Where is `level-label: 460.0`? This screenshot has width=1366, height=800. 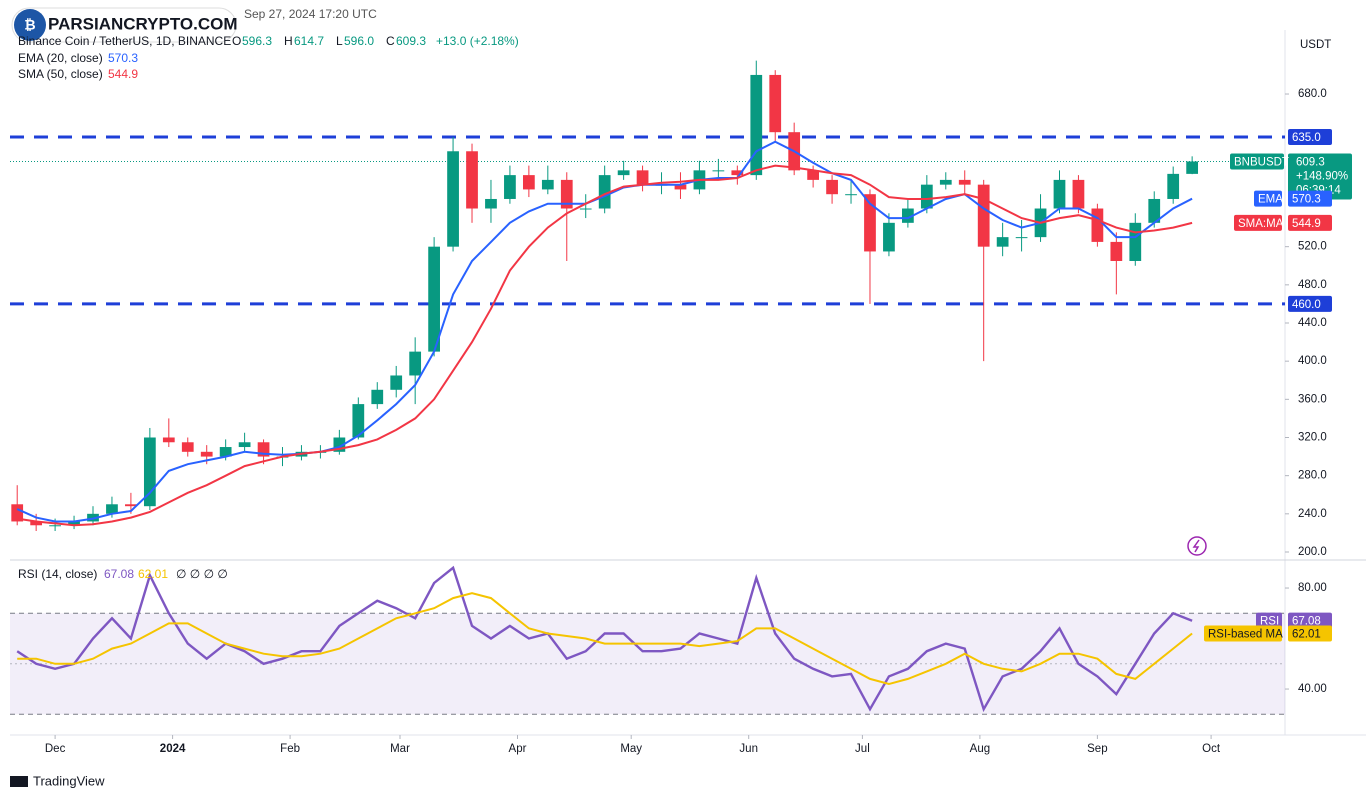
level-label: 460.0 is located at coordinates (1306, 305).